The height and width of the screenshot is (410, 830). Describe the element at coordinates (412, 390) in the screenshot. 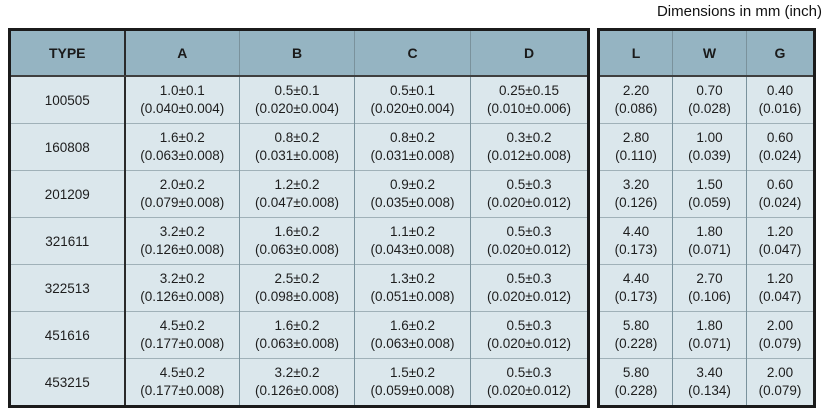

I see `inch-value: (0.059±0.008)` at that location.